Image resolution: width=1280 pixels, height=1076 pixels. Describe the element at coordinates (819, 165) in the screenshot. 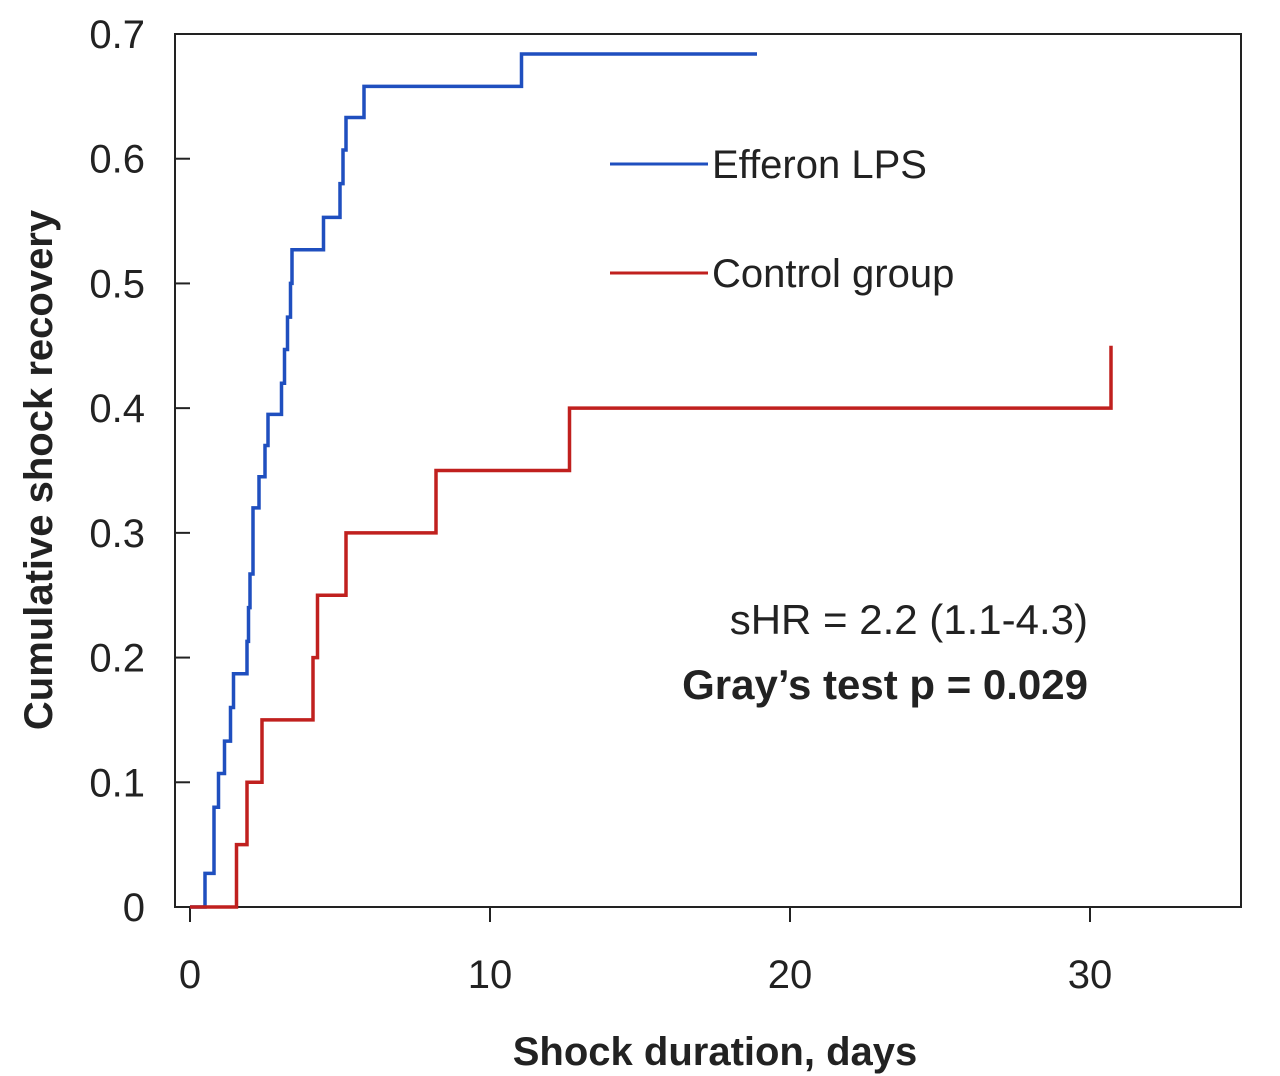

I see `legend-label-efferon: Efferon LPS` at that location.